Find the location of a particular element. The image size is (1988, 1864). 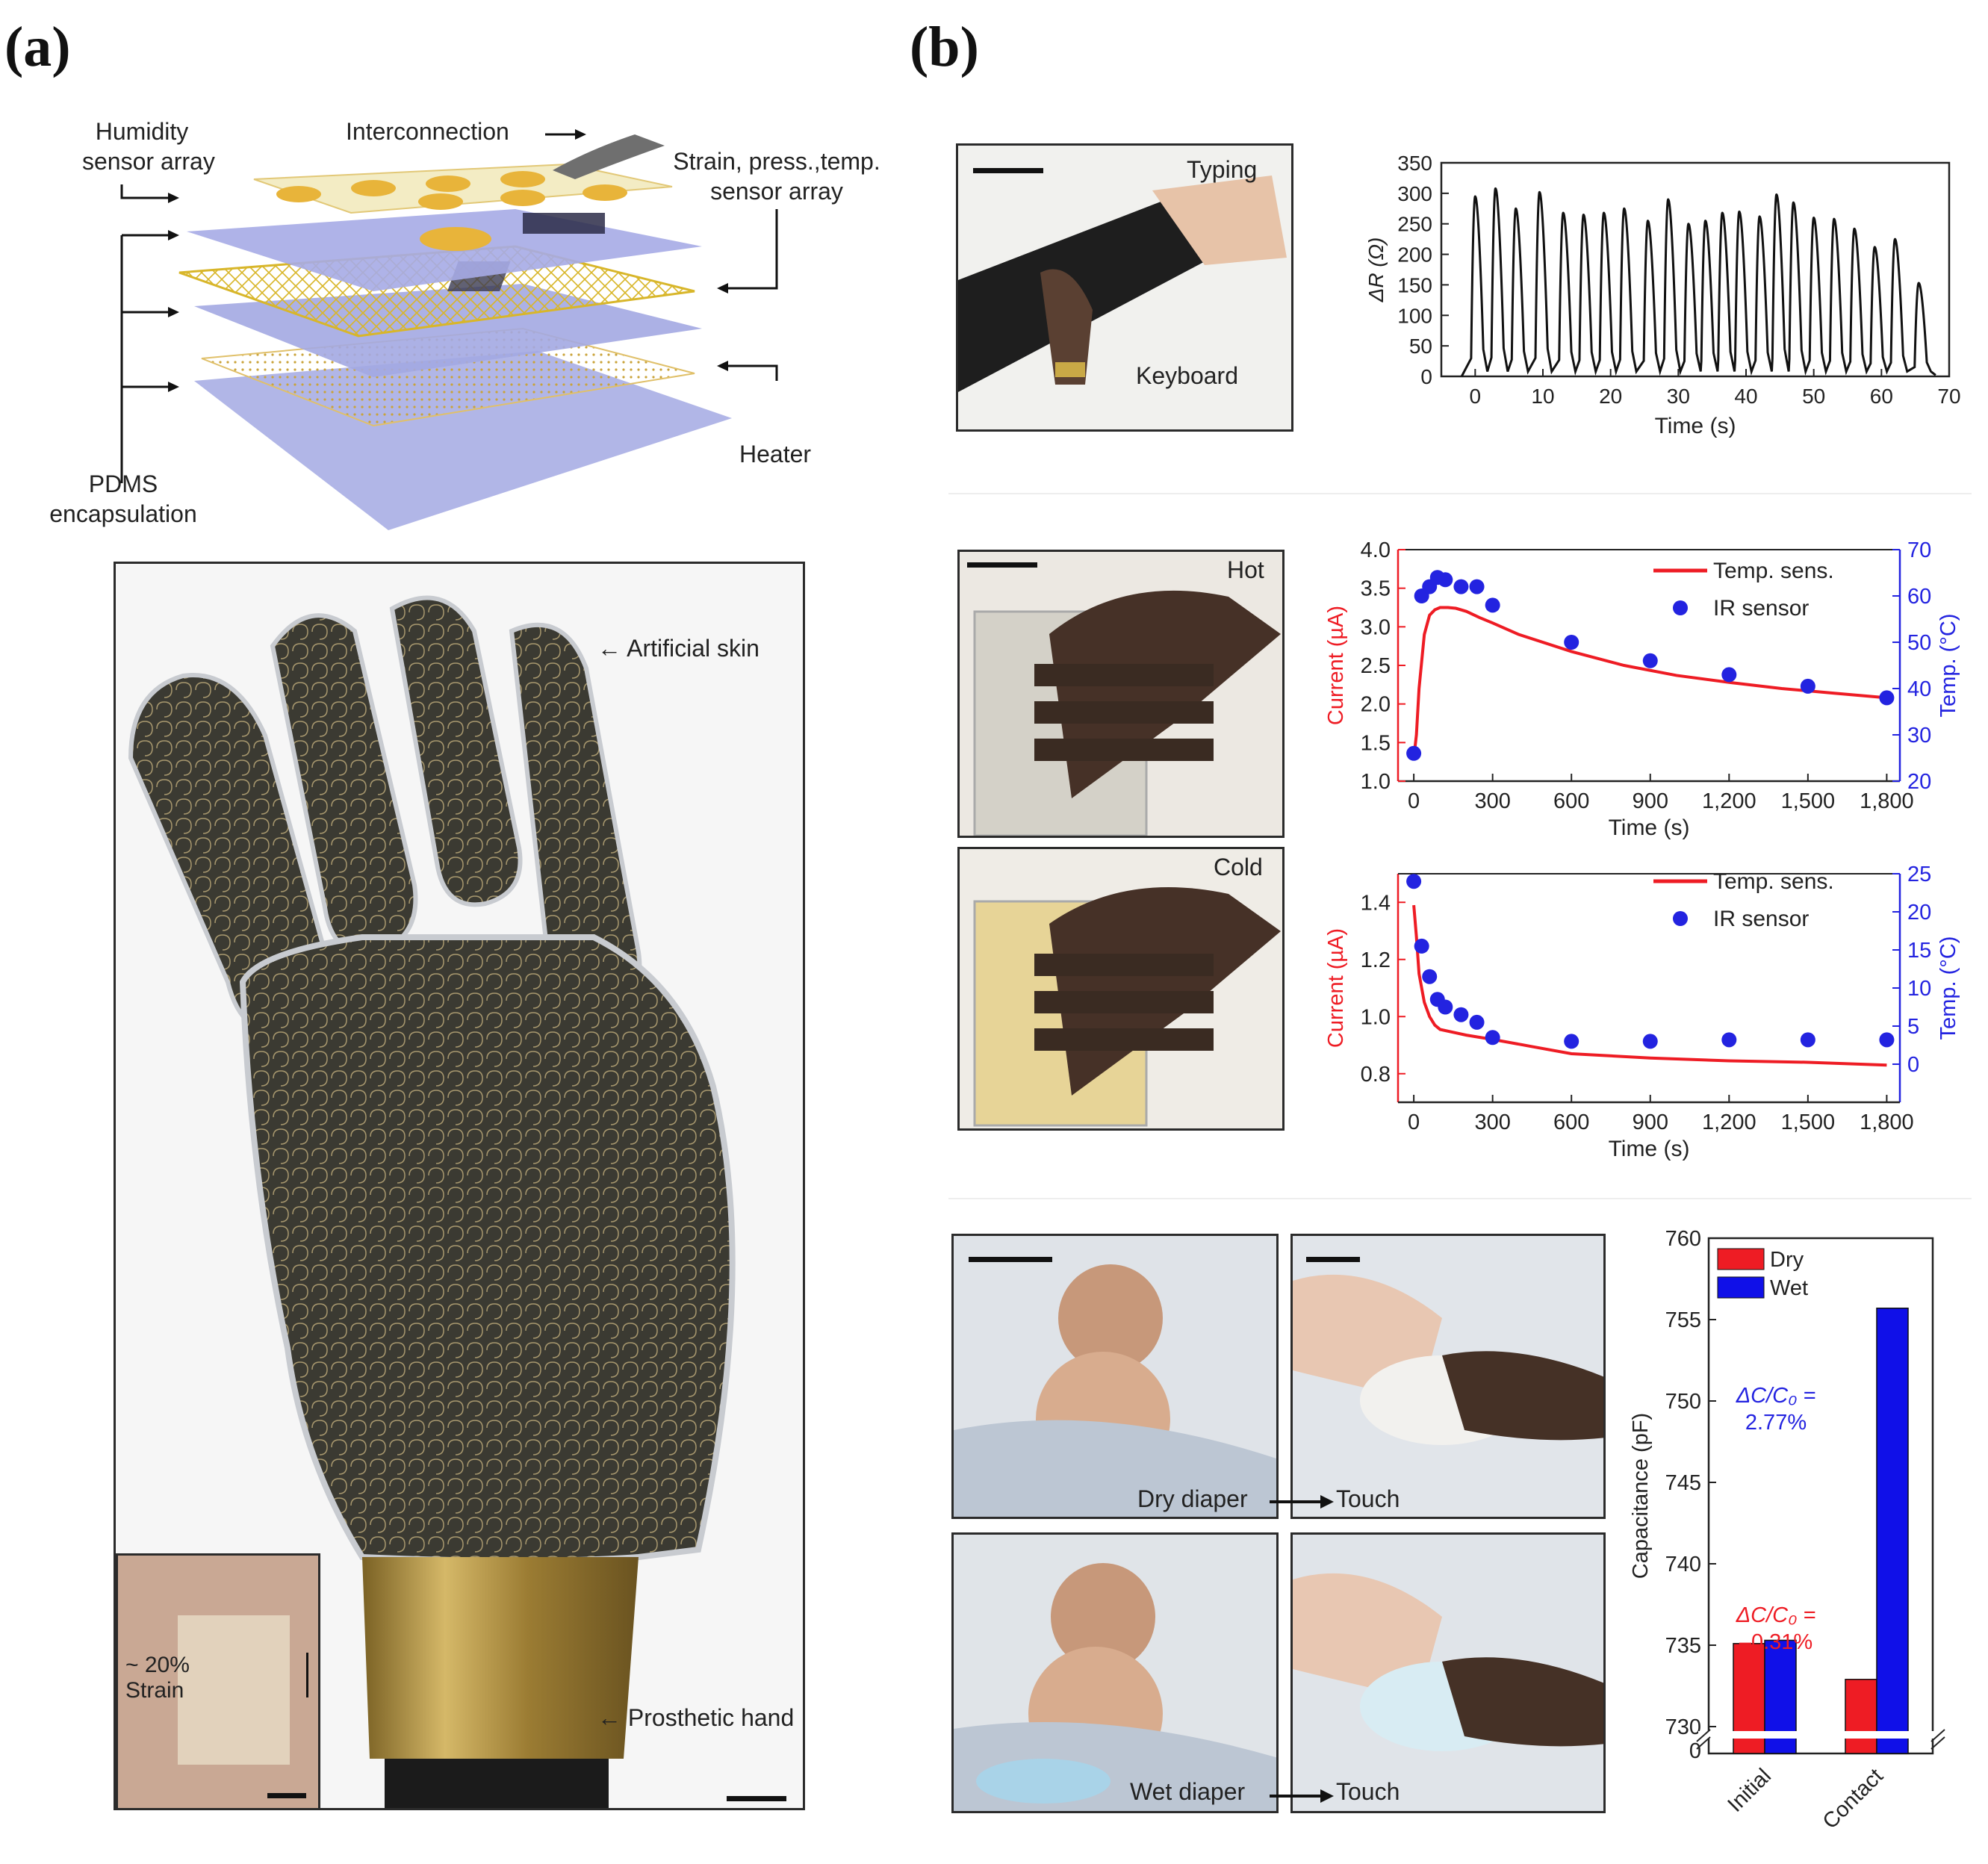

y-tick-label: 730 is located at coordinates (1683, 1727).